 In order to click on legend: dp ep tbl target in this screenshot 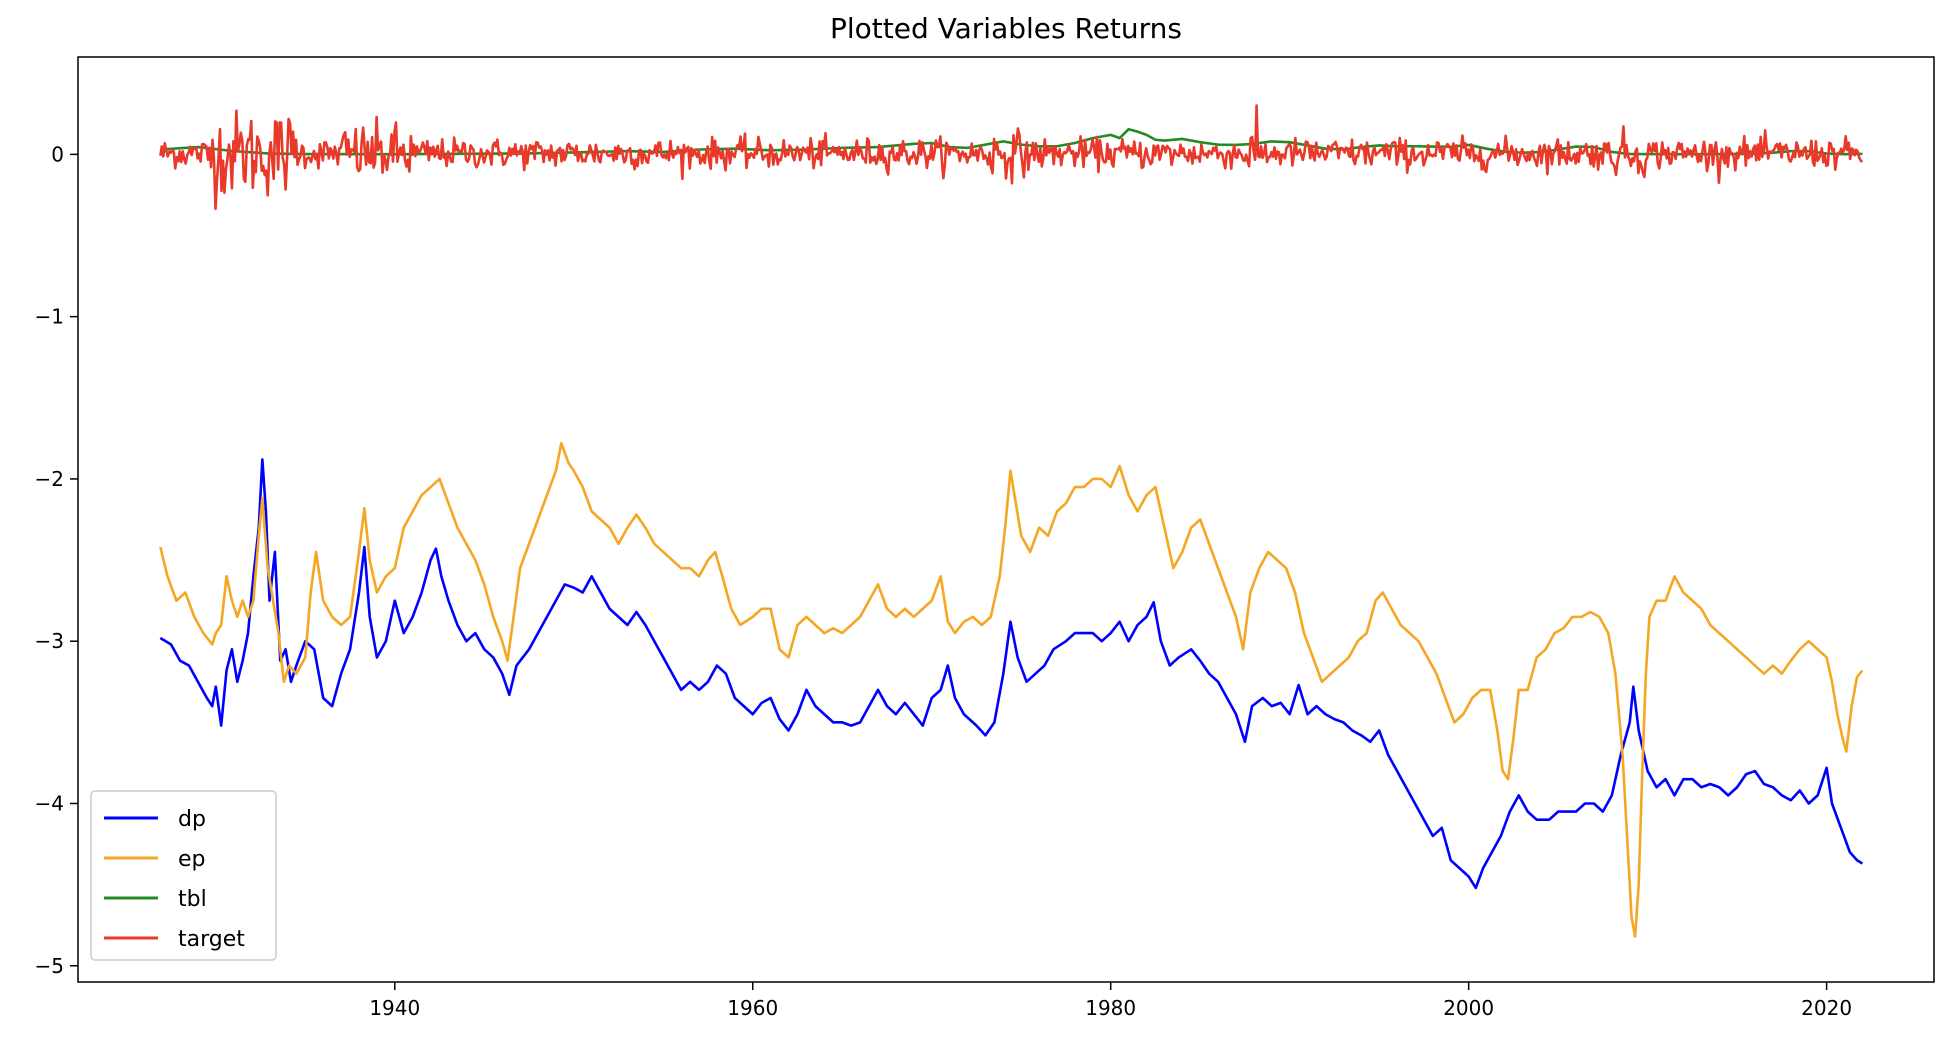, I will do `click(183, 875)`.